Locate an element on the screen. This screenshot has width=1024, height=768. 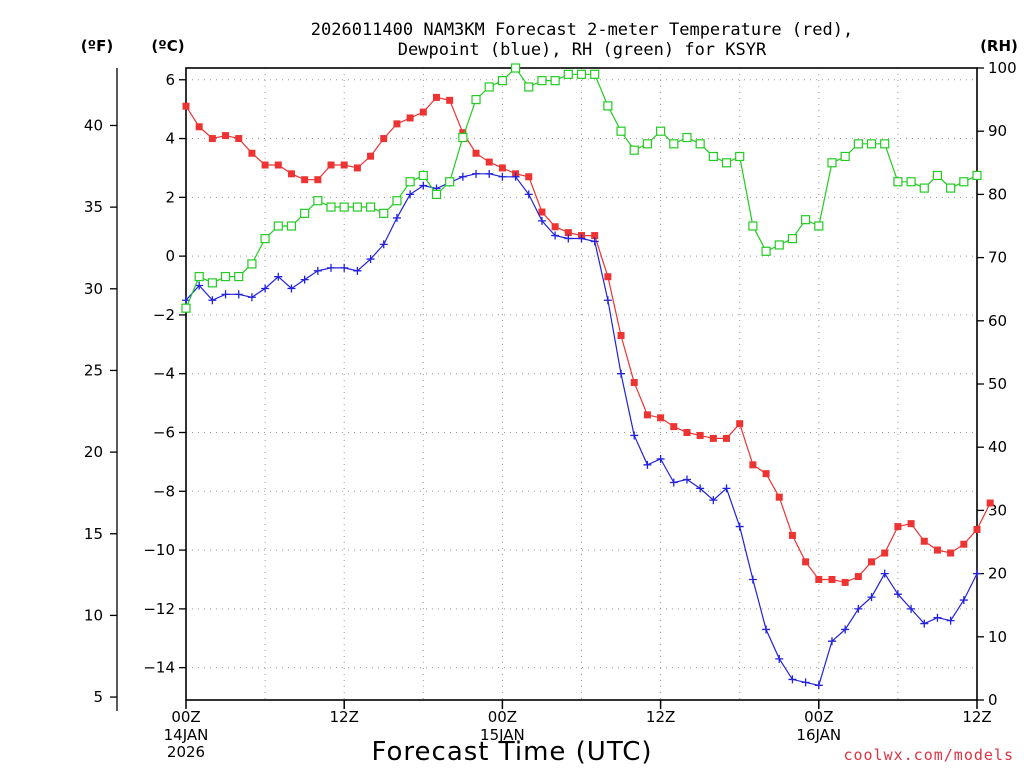
fahrenheit-tick-label: 5 is located at coordinates (98, 697).